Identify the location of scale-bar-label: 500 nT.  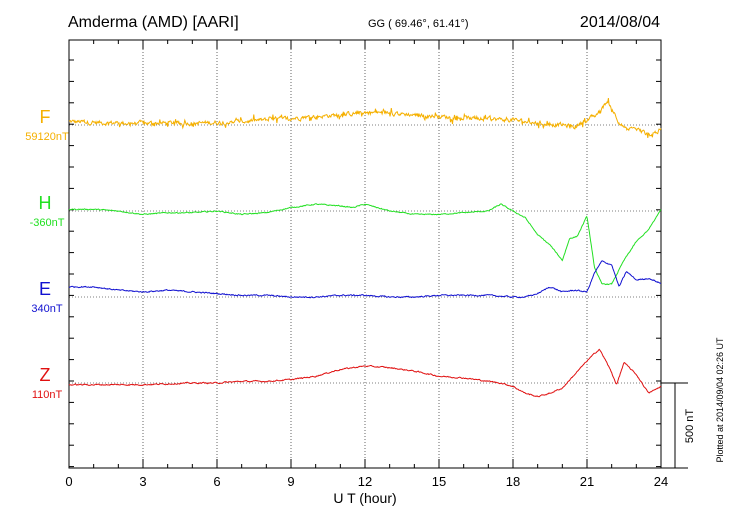
(690, 426).